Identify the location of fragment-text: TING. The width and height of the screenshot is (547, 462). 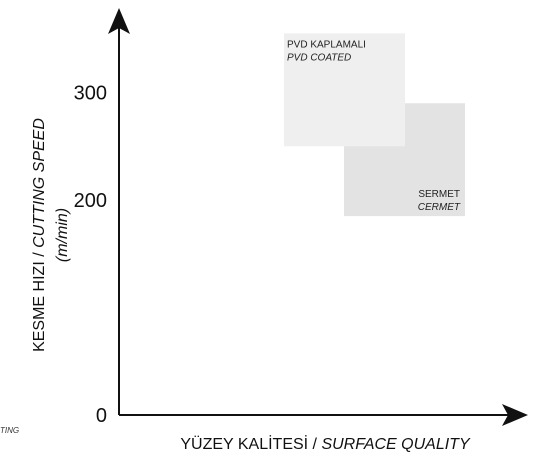
(9, 430).